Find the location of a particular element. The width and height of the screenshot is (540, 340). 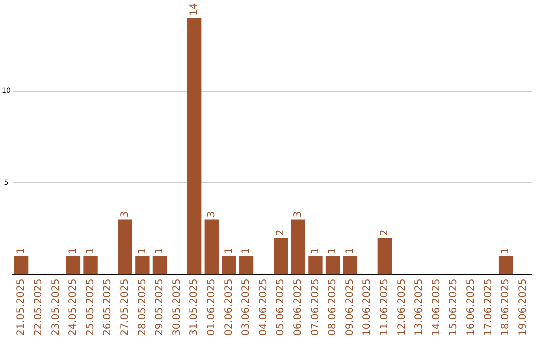

x-tick-label: 11.06.2025 is located at coordinates (385, 307).